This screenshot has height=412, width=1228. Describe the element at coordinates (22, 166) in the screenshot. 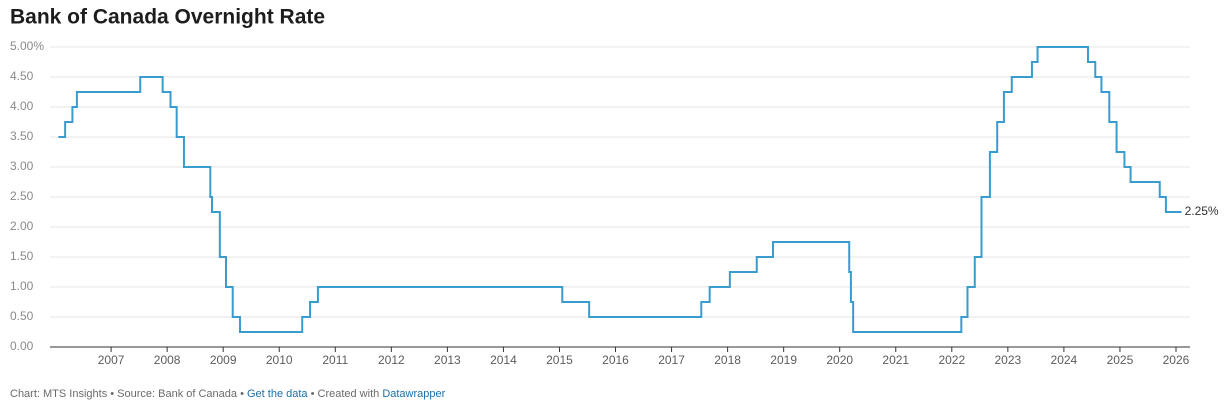

I see `y-tick-label: 3.00` at that location.